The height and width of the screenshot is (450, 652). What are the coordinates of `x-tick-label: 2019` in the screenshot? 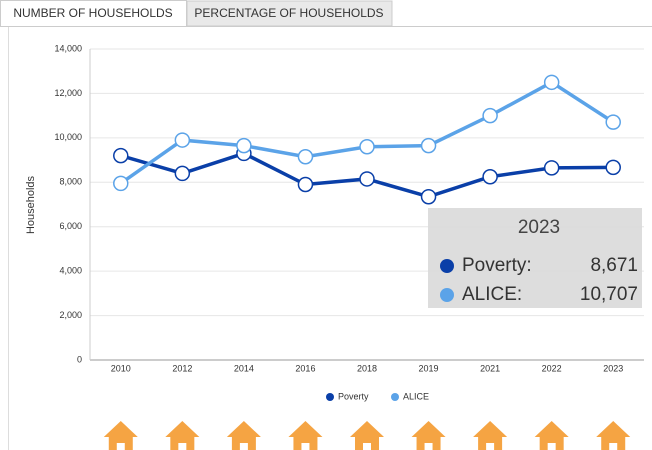 It's located at (429, 368).